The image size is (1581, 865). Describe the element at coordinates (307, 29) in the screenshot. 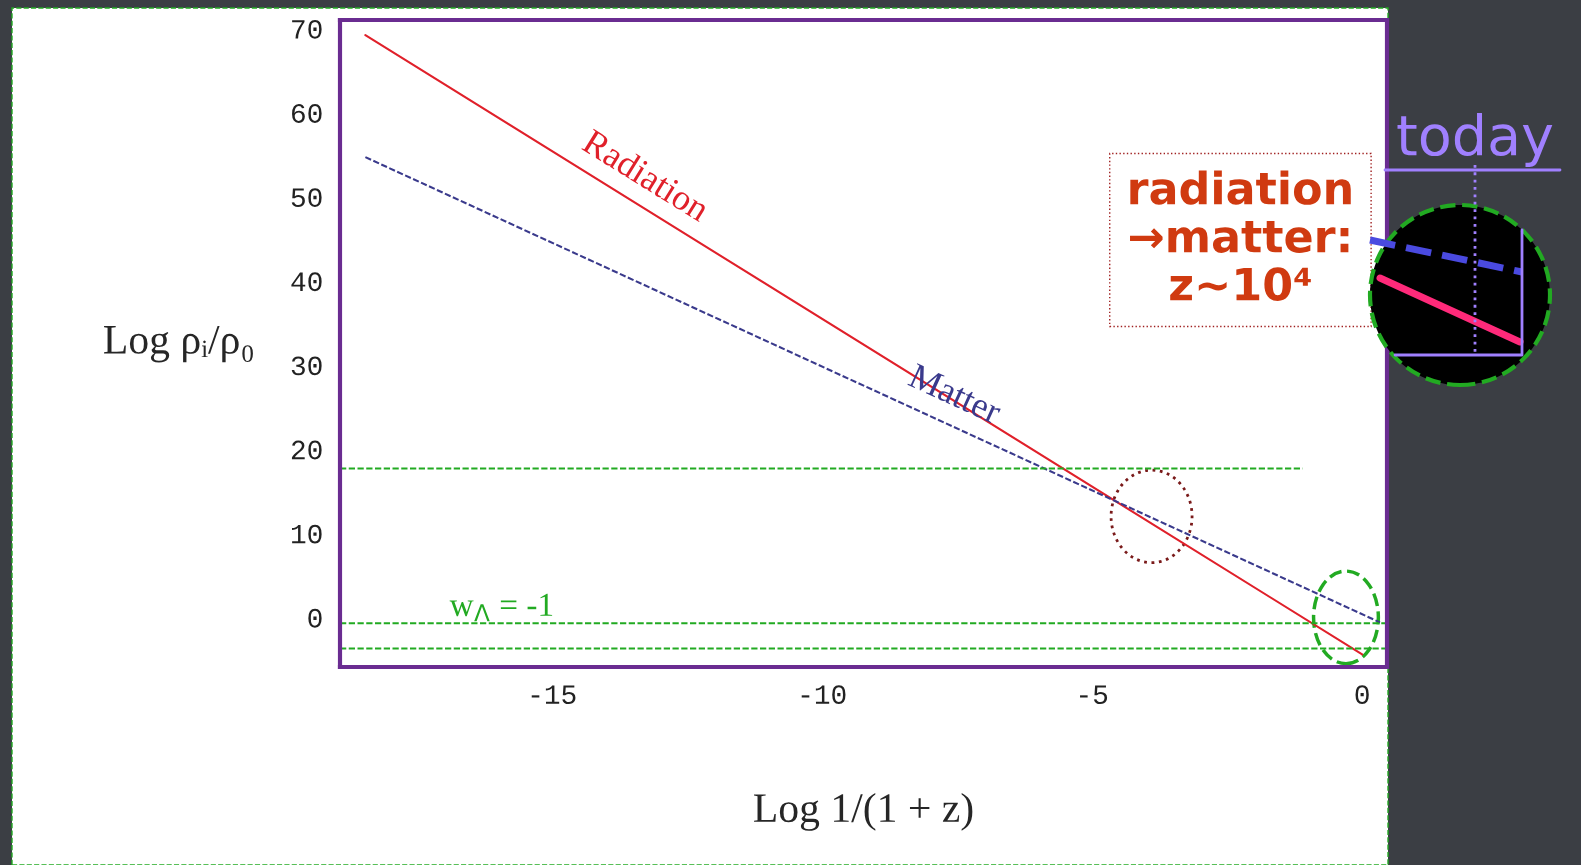

I see `y-tick-label: 70` at that location.